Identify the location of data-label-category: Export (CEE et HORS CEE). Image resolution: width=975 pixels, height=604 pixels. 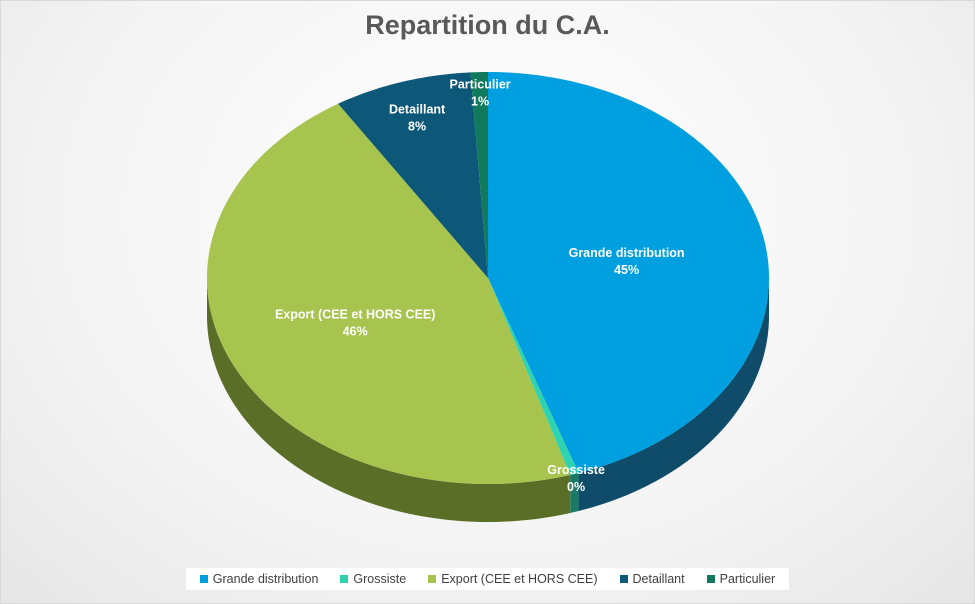
(355, 315).